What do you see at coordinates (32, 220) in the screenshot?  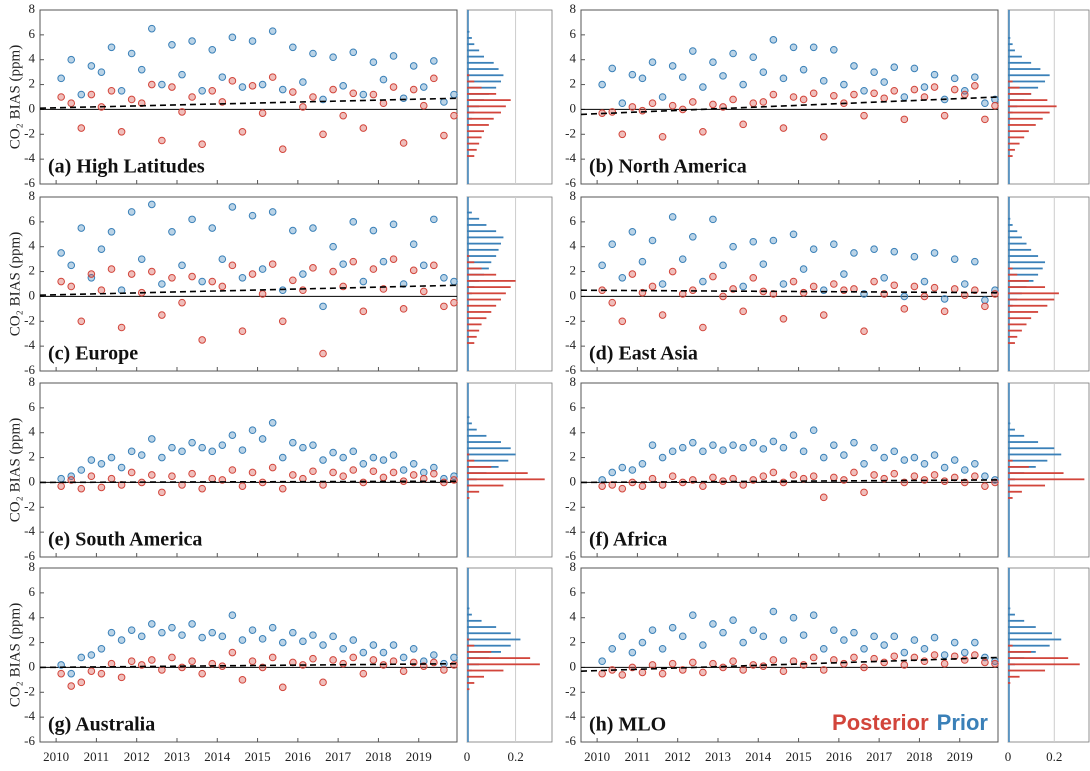 I see `y-tick-label: 6` at bounding box center [32, 220].